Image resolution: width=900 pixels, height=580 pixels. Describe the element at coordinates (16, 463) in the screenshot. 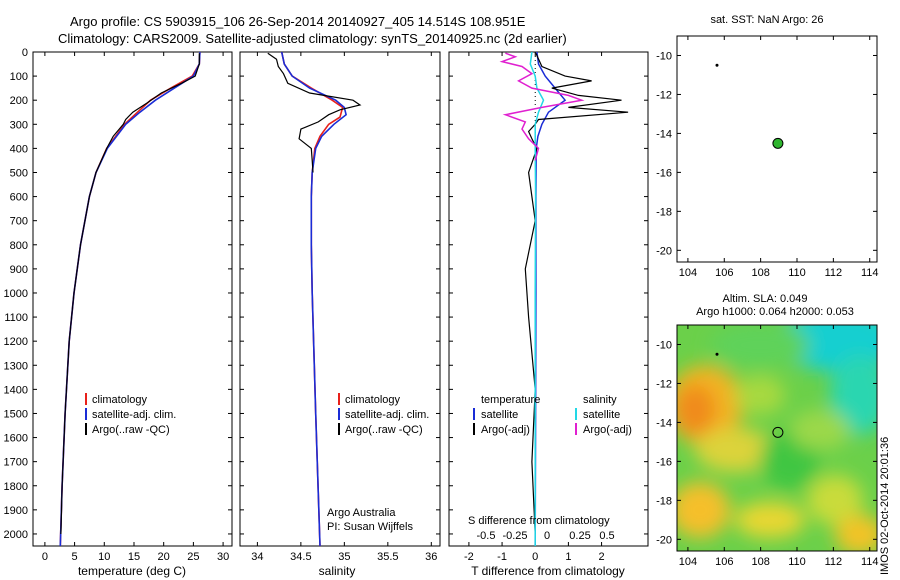

I see `depth-tick-label: 1700` at that location.